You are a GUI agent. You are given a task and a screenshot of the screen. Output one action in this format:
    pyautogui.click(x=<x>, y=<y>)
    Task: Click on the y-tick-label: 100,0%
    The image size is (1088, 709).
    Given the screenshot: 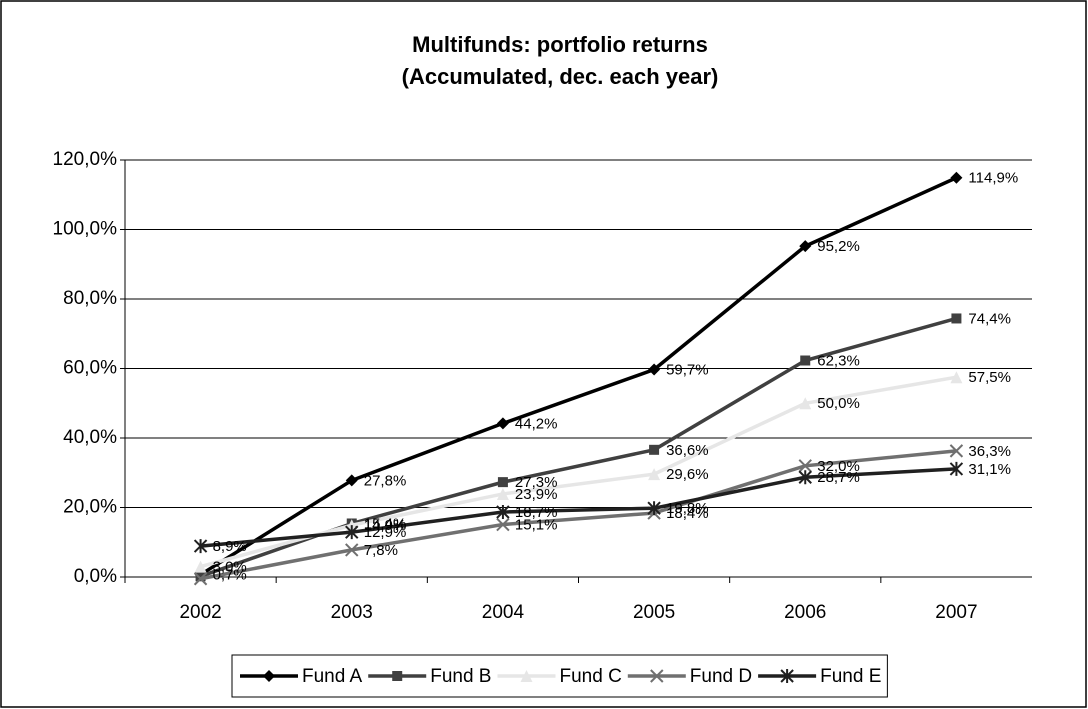 What is the action you would take?
    pyautogui.click(x=85, y=229)
    